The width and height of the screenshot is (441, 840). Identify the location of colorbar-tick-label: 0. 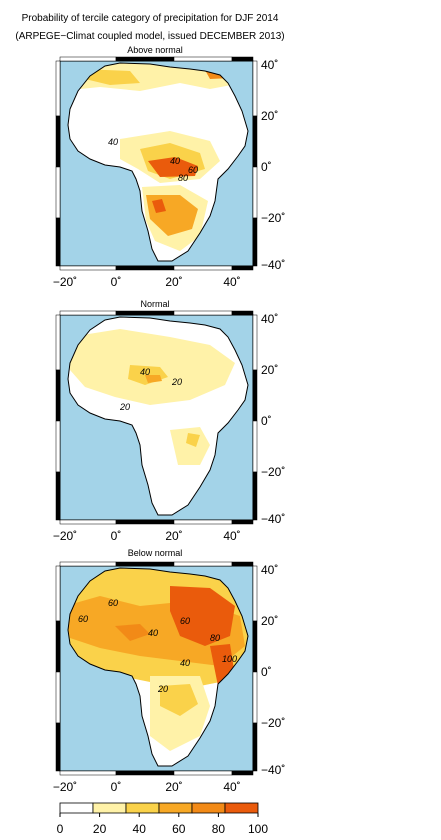
(60, 829).